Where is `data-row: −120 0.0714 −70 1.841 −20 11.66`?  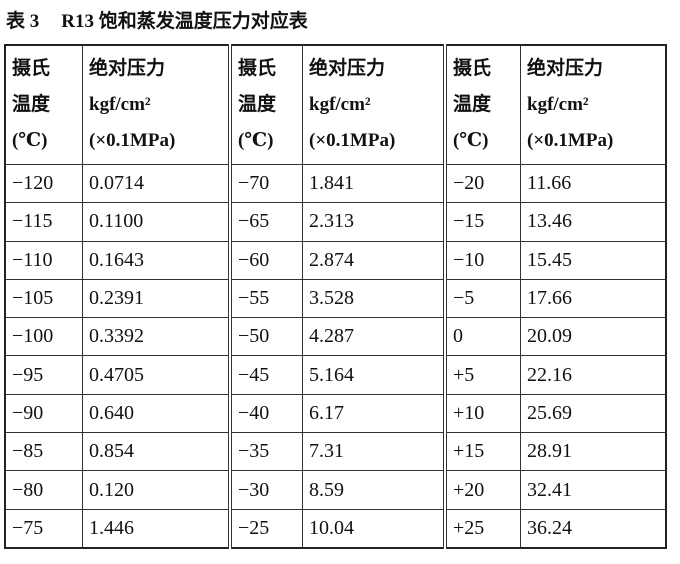 data-row: −120 0.0714 −70 1.841 −20 11.66 is located at coordinates (335, 183).